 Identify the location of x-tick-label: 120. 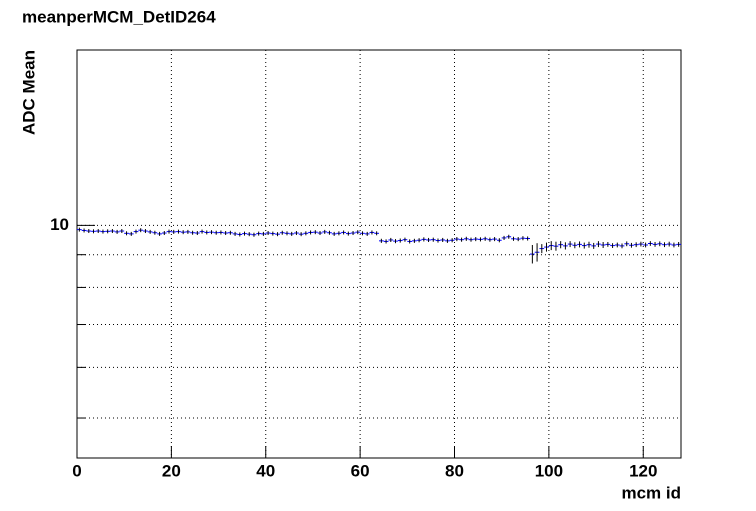
(643, 470).